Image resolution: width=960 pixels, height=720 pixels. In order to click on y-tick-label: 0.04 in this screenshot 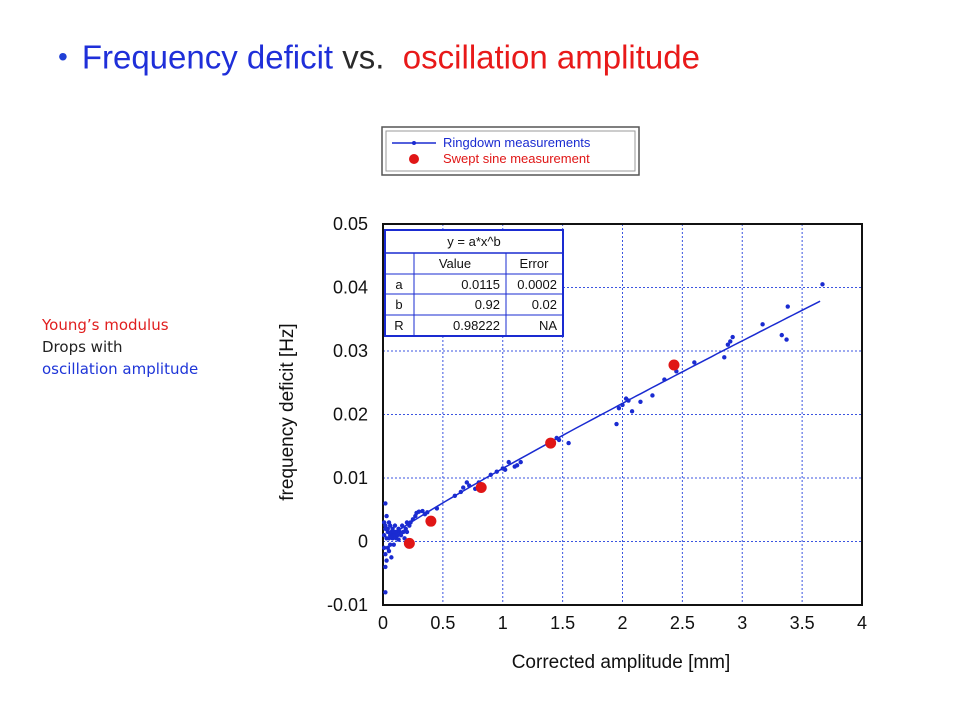, I will do `click(350, 288)`.